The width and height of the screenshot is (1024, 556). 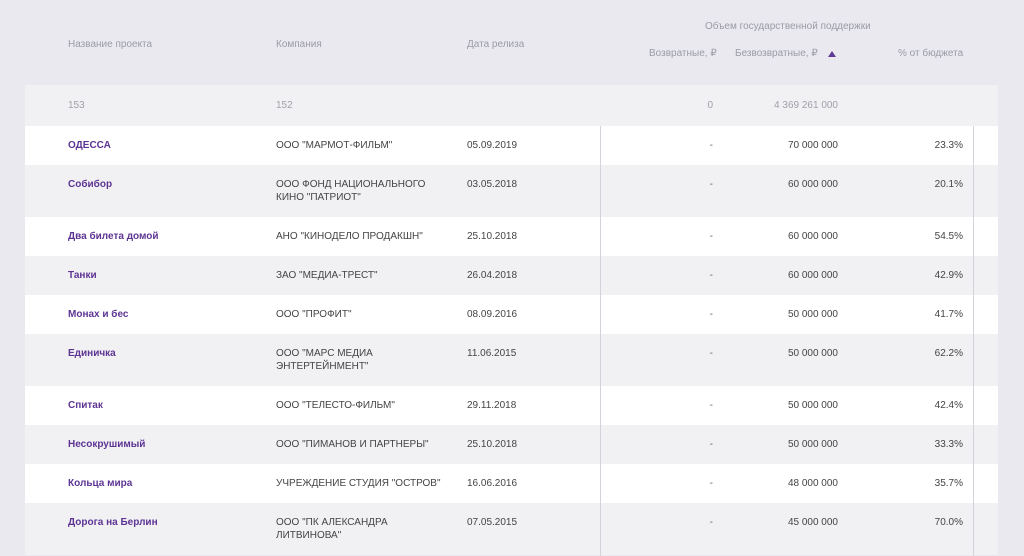 What do you see at coordinates (335, 405) in the screenshot?
I see `company-name: ООО "ТЕЛЕСТО-ФИЛЬМ"` at bounding box center [335, 405].